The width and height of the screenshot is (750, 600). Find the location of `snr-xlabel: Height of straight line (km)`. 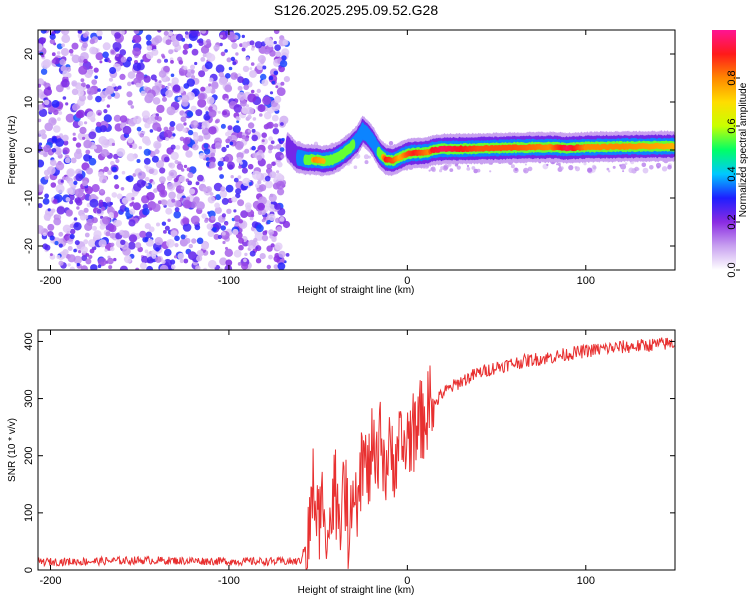

snr-xlabel: Height of straight line (km) is located at coordinates (356, 590).